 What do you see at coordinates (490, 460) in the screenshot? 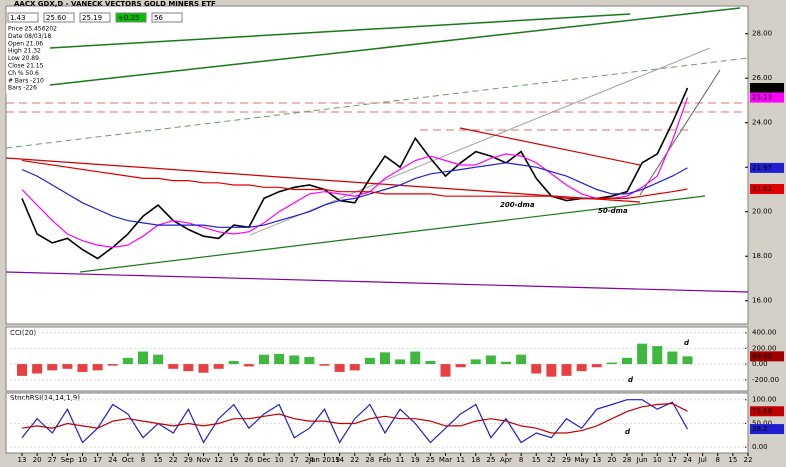
I see `x-tick-label: 25` at bounding box center [490, 460].